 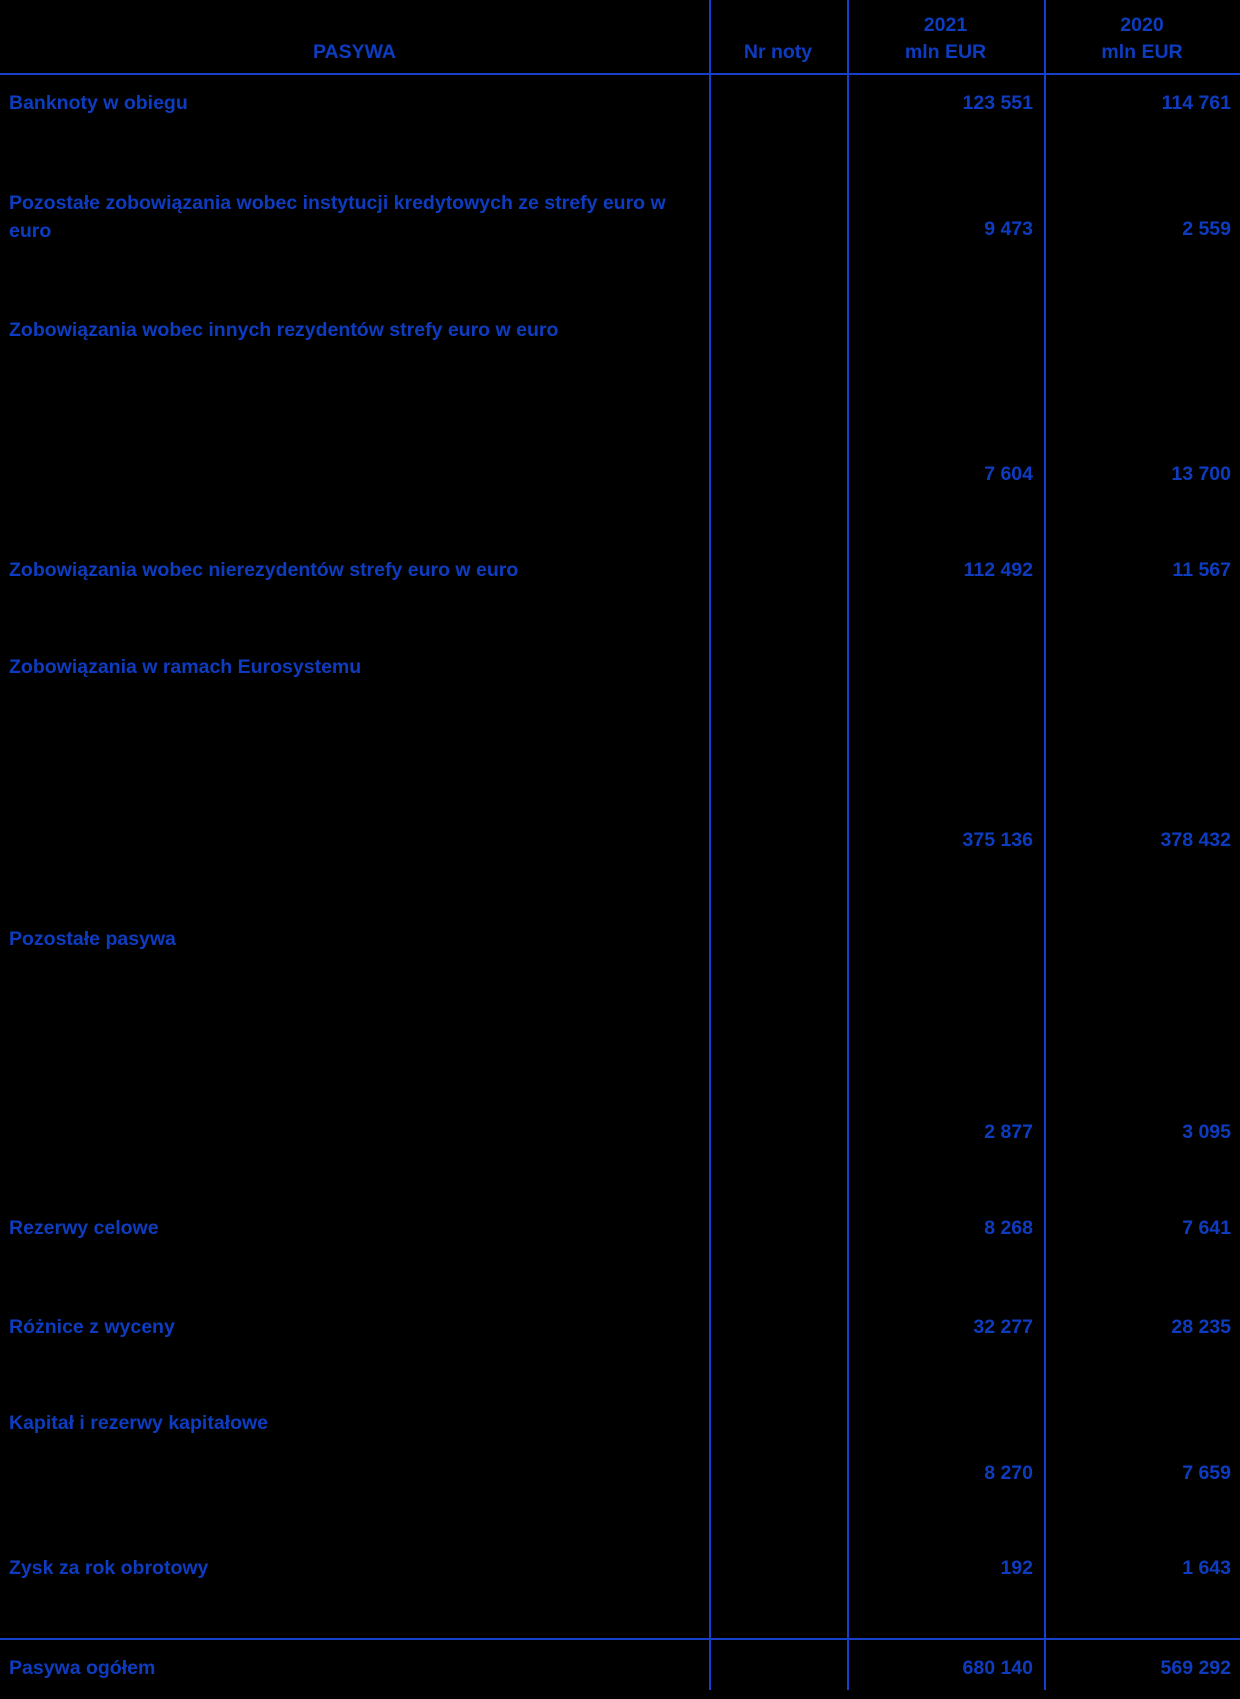 What do you see at coordinates (98, 103) in the screenshot?
I see `row-label-banknoty-w-obiegu: Banknoty w obiegu` at bounding box center [98, 103].